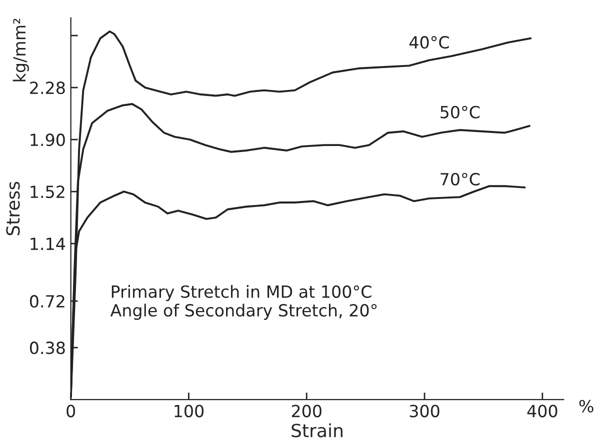 This screenshot has width=616, height=444. What do you see at coordinates (243, 302) in the screenshot?
I see `annotation: Primary Stretch in MD at 100°C Angle of Secondary Stretch, 20°` at bounding box center [243, 302].